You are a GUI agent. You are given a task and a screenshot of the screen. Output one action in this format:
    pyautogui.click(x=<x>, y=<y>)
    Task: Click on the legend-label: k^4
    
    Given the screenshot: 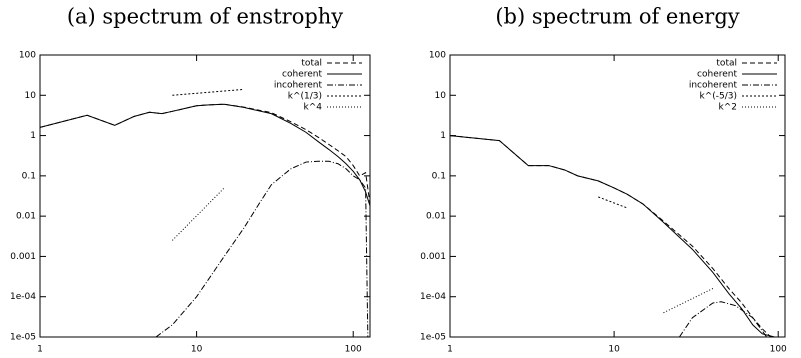 What is the action you would take?
    pyautogui.click(x=313, y=108)
    